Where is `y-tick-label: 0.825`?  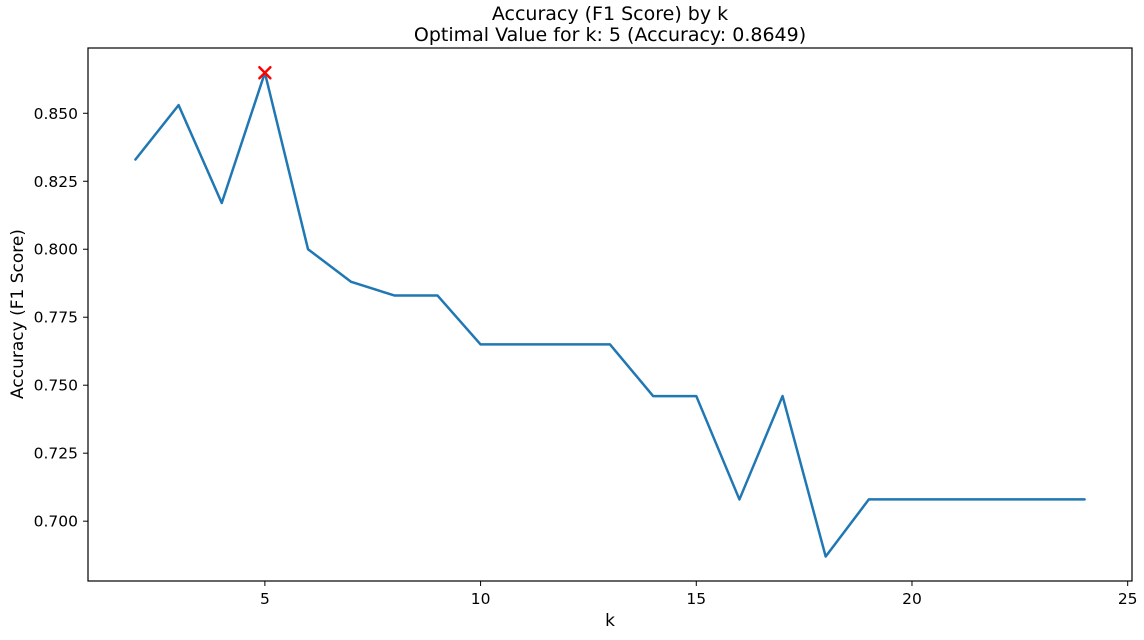
y-tick-label: 0.825 is located at coordinates (56, 182).